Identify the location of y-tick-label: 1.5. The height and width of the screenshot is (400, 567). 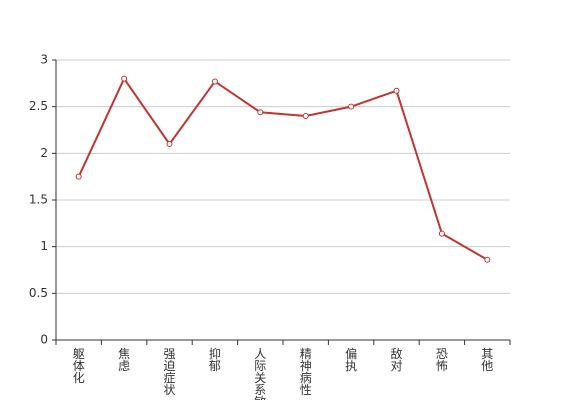
(38, 200).